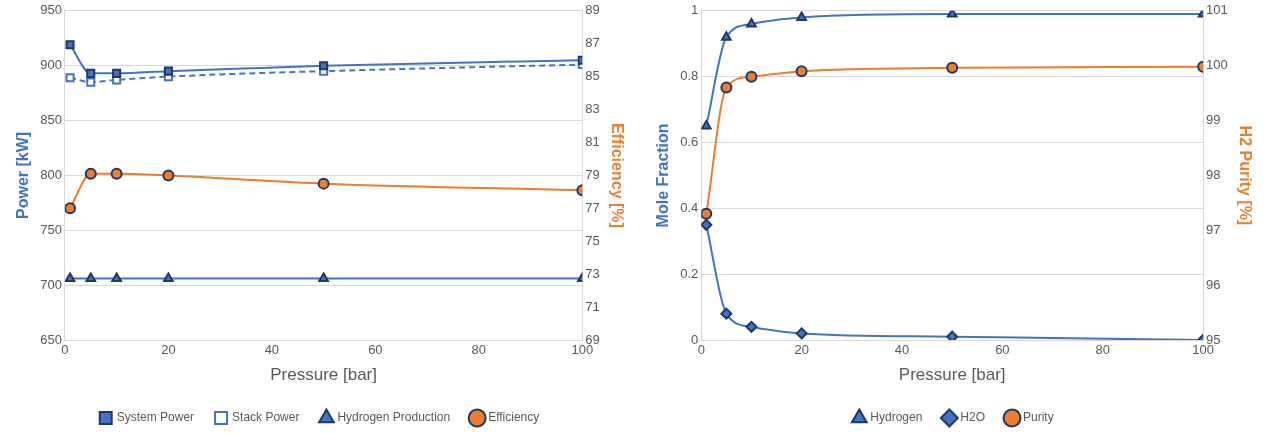  What do you see at coordinates (592, 43) in the screenshot?
I see `y2-tick-label: 87` at bounding box center [592, 43].